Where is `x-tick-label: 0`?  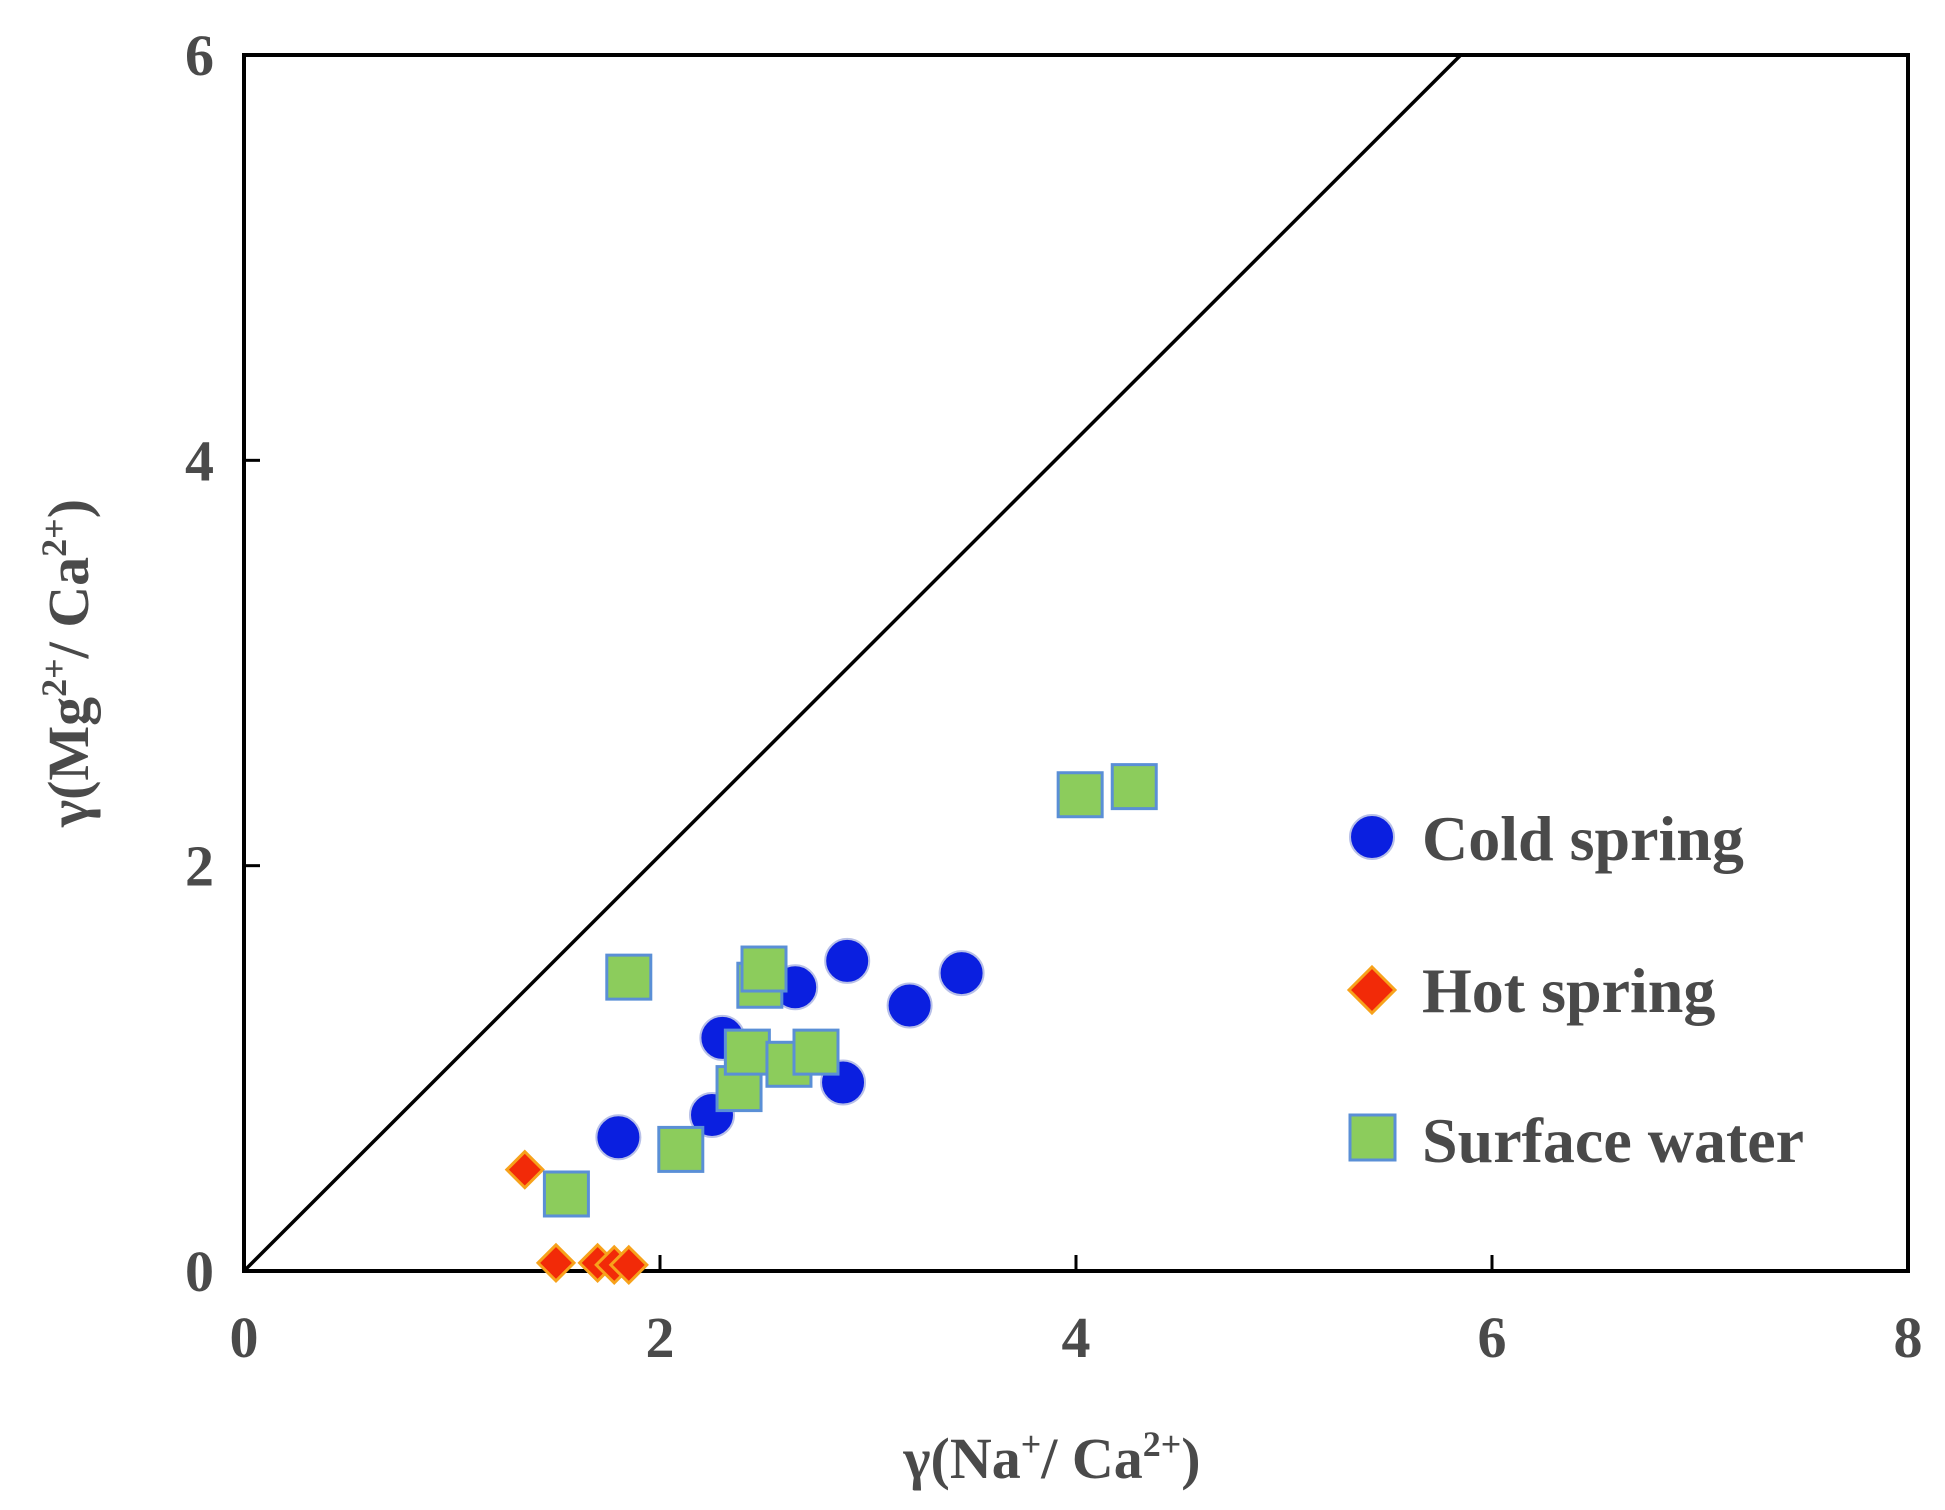
x-tick-label: 0 is located at coordinates (244, 1337).